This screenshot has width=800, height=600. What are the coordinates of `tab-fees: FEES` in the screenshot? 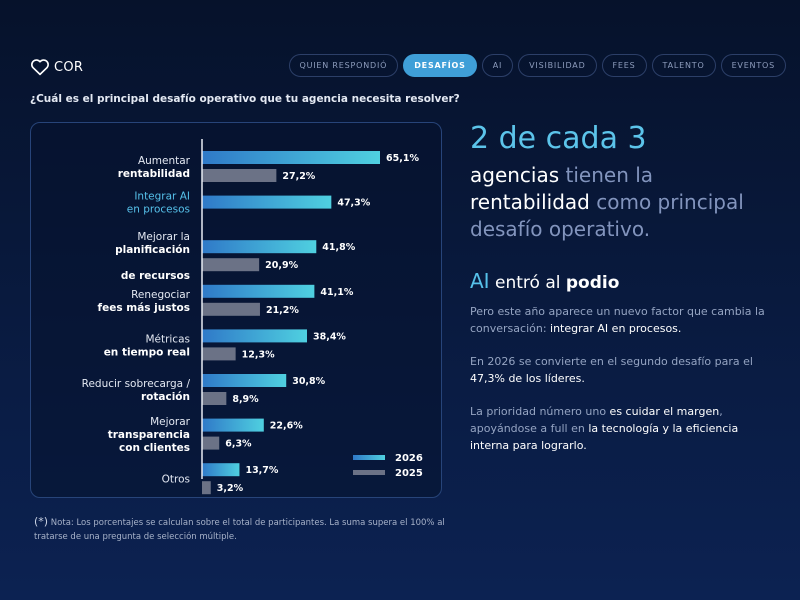 It's located at (624, 65).